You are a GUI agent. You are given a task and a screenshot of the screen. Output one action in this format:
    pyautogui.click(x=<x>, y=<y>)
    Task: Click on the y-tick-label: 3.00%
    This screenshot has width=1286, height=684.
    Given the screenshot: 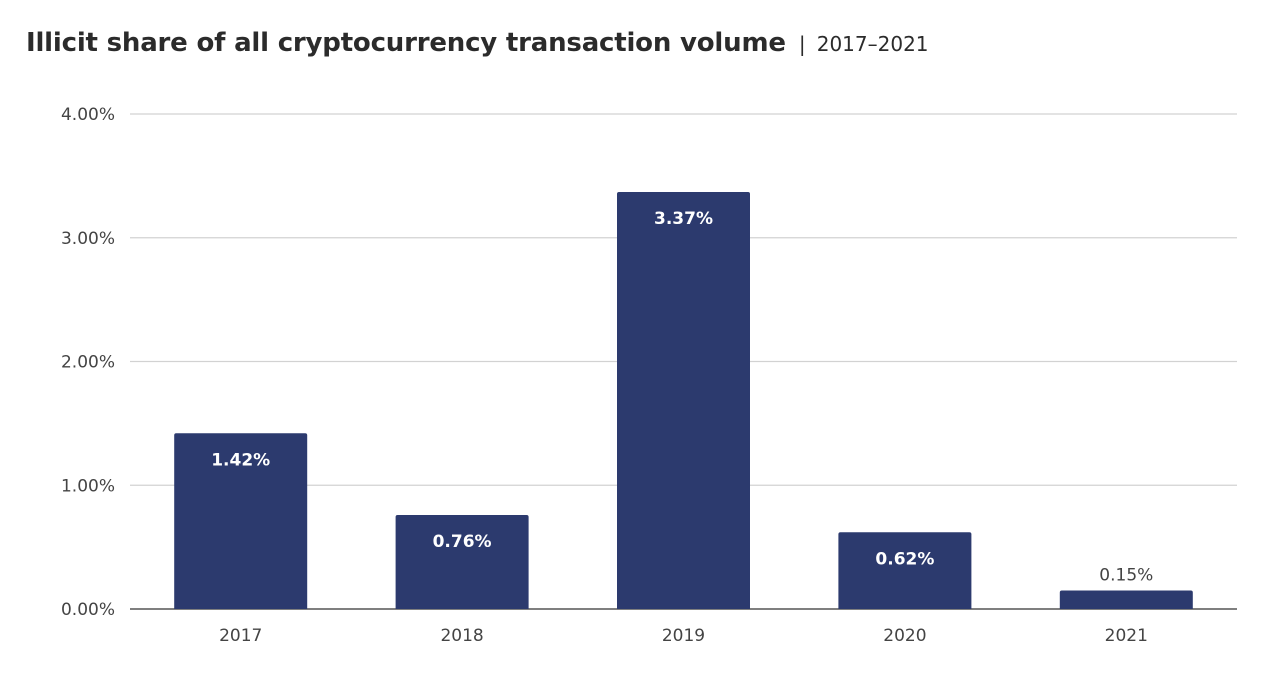 What is the action you would take?
    pyautogui.click(x=88, y=239)
    